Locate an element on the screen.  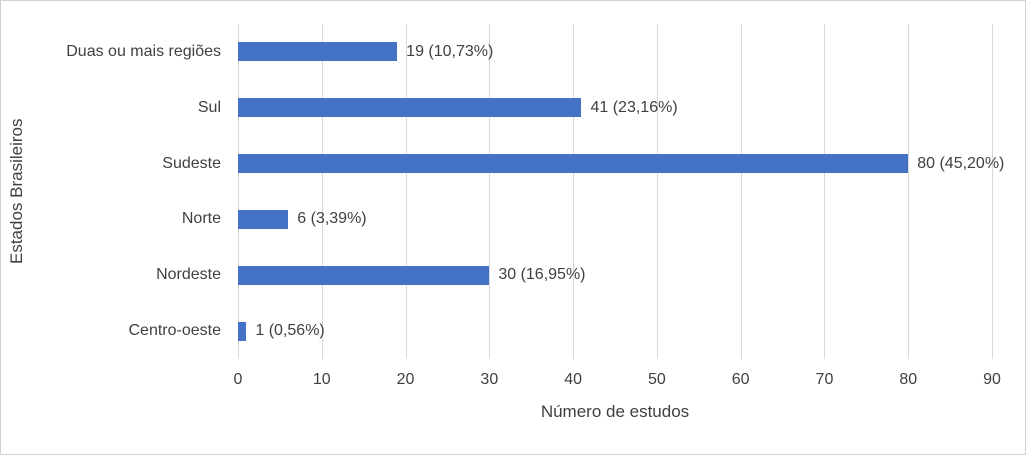
category-label: Duas ou mais regiões is located at coordinates (143, 51).